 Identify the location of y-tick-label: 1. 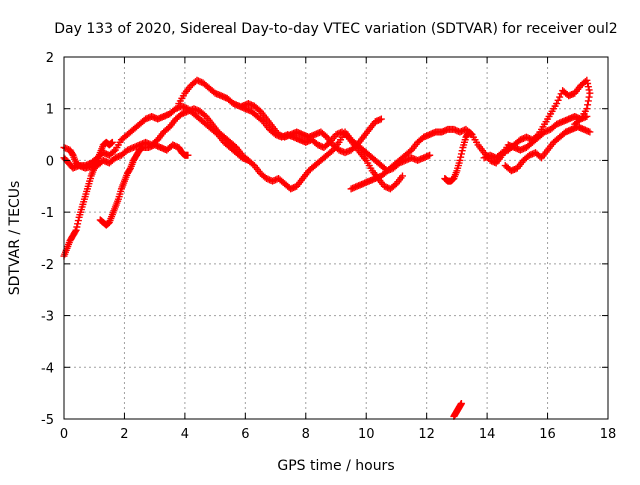
(50, 110).